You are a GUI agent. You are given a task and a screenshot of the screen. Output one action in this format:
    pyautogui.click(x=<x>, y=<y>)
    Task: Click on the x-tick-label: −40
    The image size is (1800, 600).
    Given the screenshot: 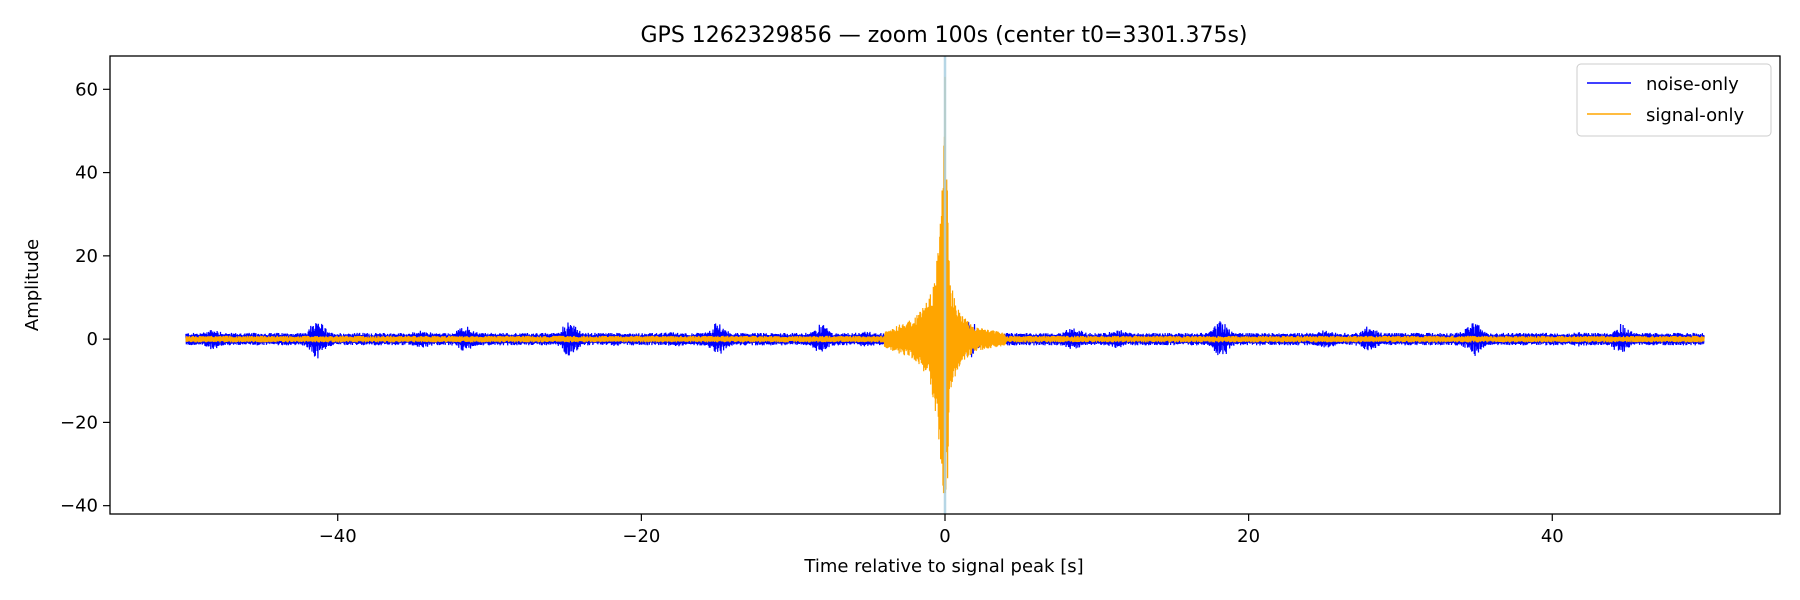 What is the action you would take?
    pyautogui.click(x=338, y=536)
    